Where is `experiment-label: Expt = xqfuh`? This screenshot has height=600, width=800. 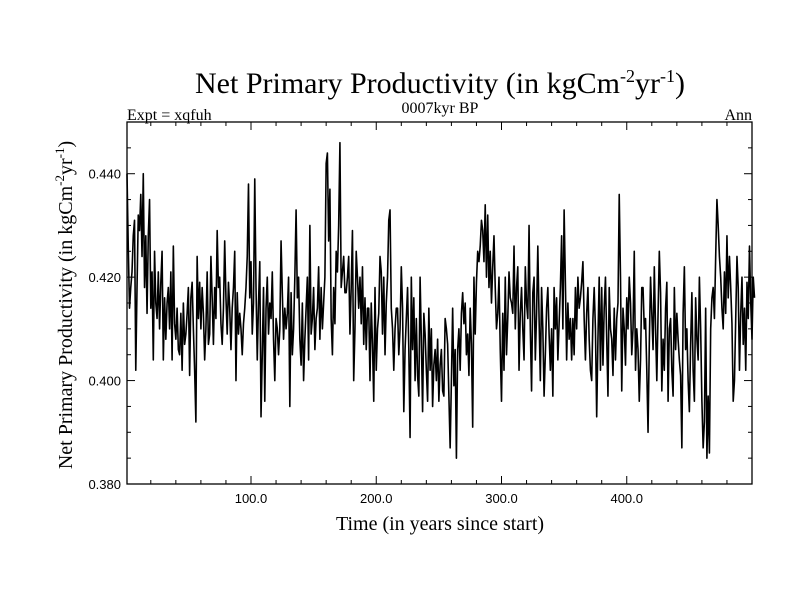 experiment-label: Expt = xqfuh is located at coordinates (169, 115).